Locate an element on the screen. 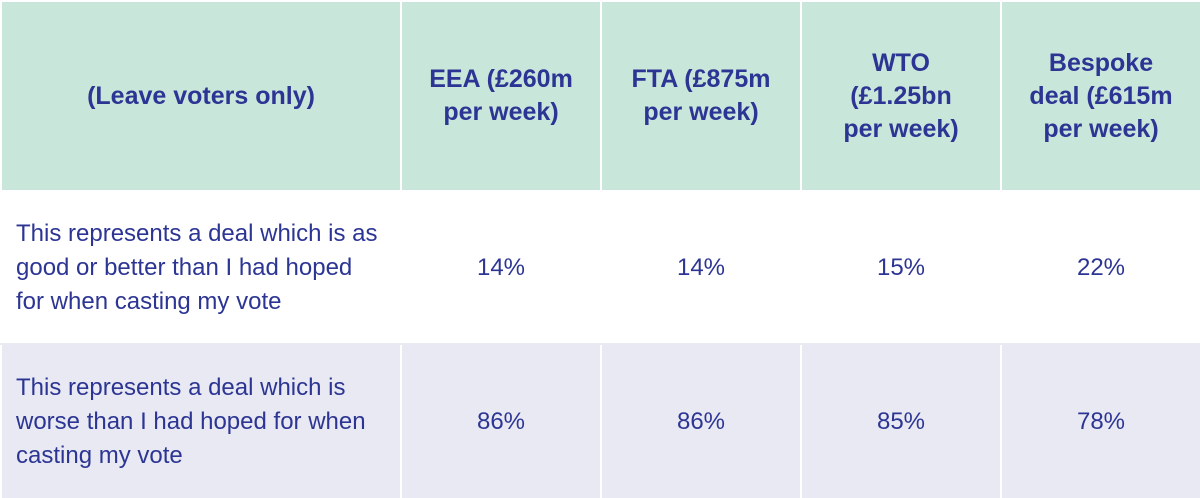  column-header-fta-text: FTA (£875m per week) is located at coordinates (701, 95).